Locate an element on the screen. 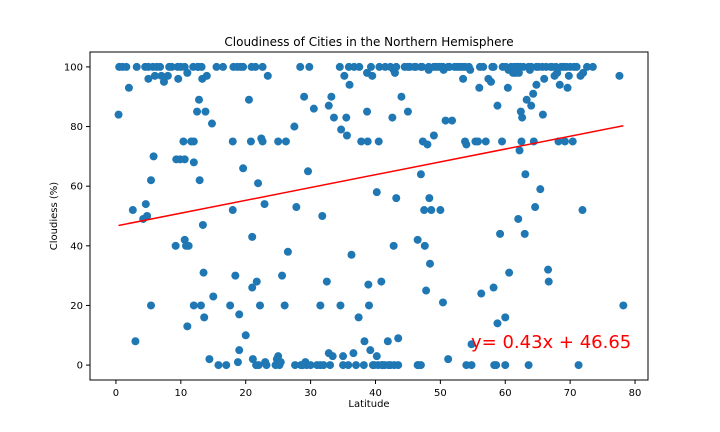 This screenshot has width=720, height=432. x-tick-label: 50 is located at coordinates (440, 393).